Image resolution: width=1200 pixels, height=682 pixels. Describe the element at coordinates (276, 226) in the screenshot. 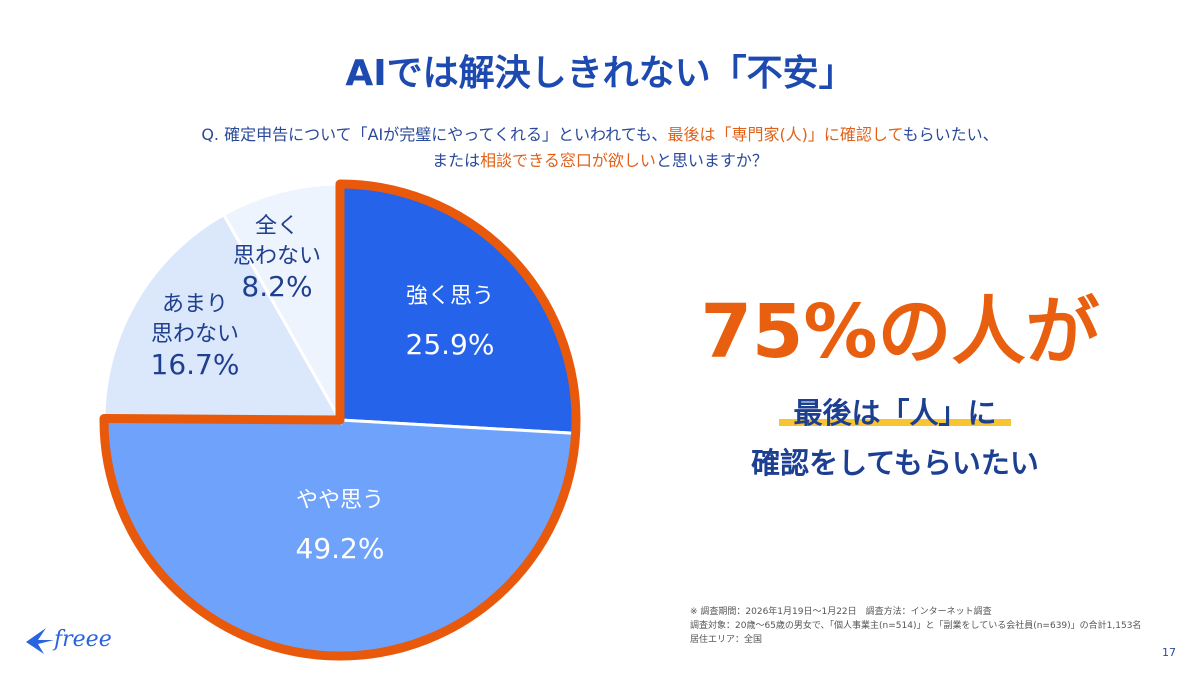

I see `slice-label-text: 全く` at that location.